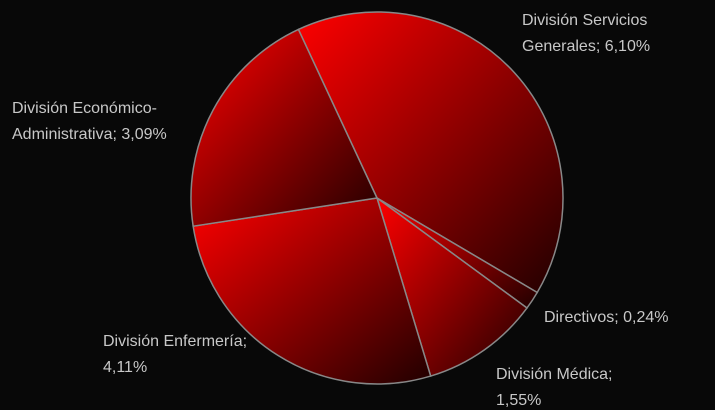 This screenshot has height=410, width=715. I want to click on slice-label: División Económico- Administrativa; 3,09%, so click(89, 121).